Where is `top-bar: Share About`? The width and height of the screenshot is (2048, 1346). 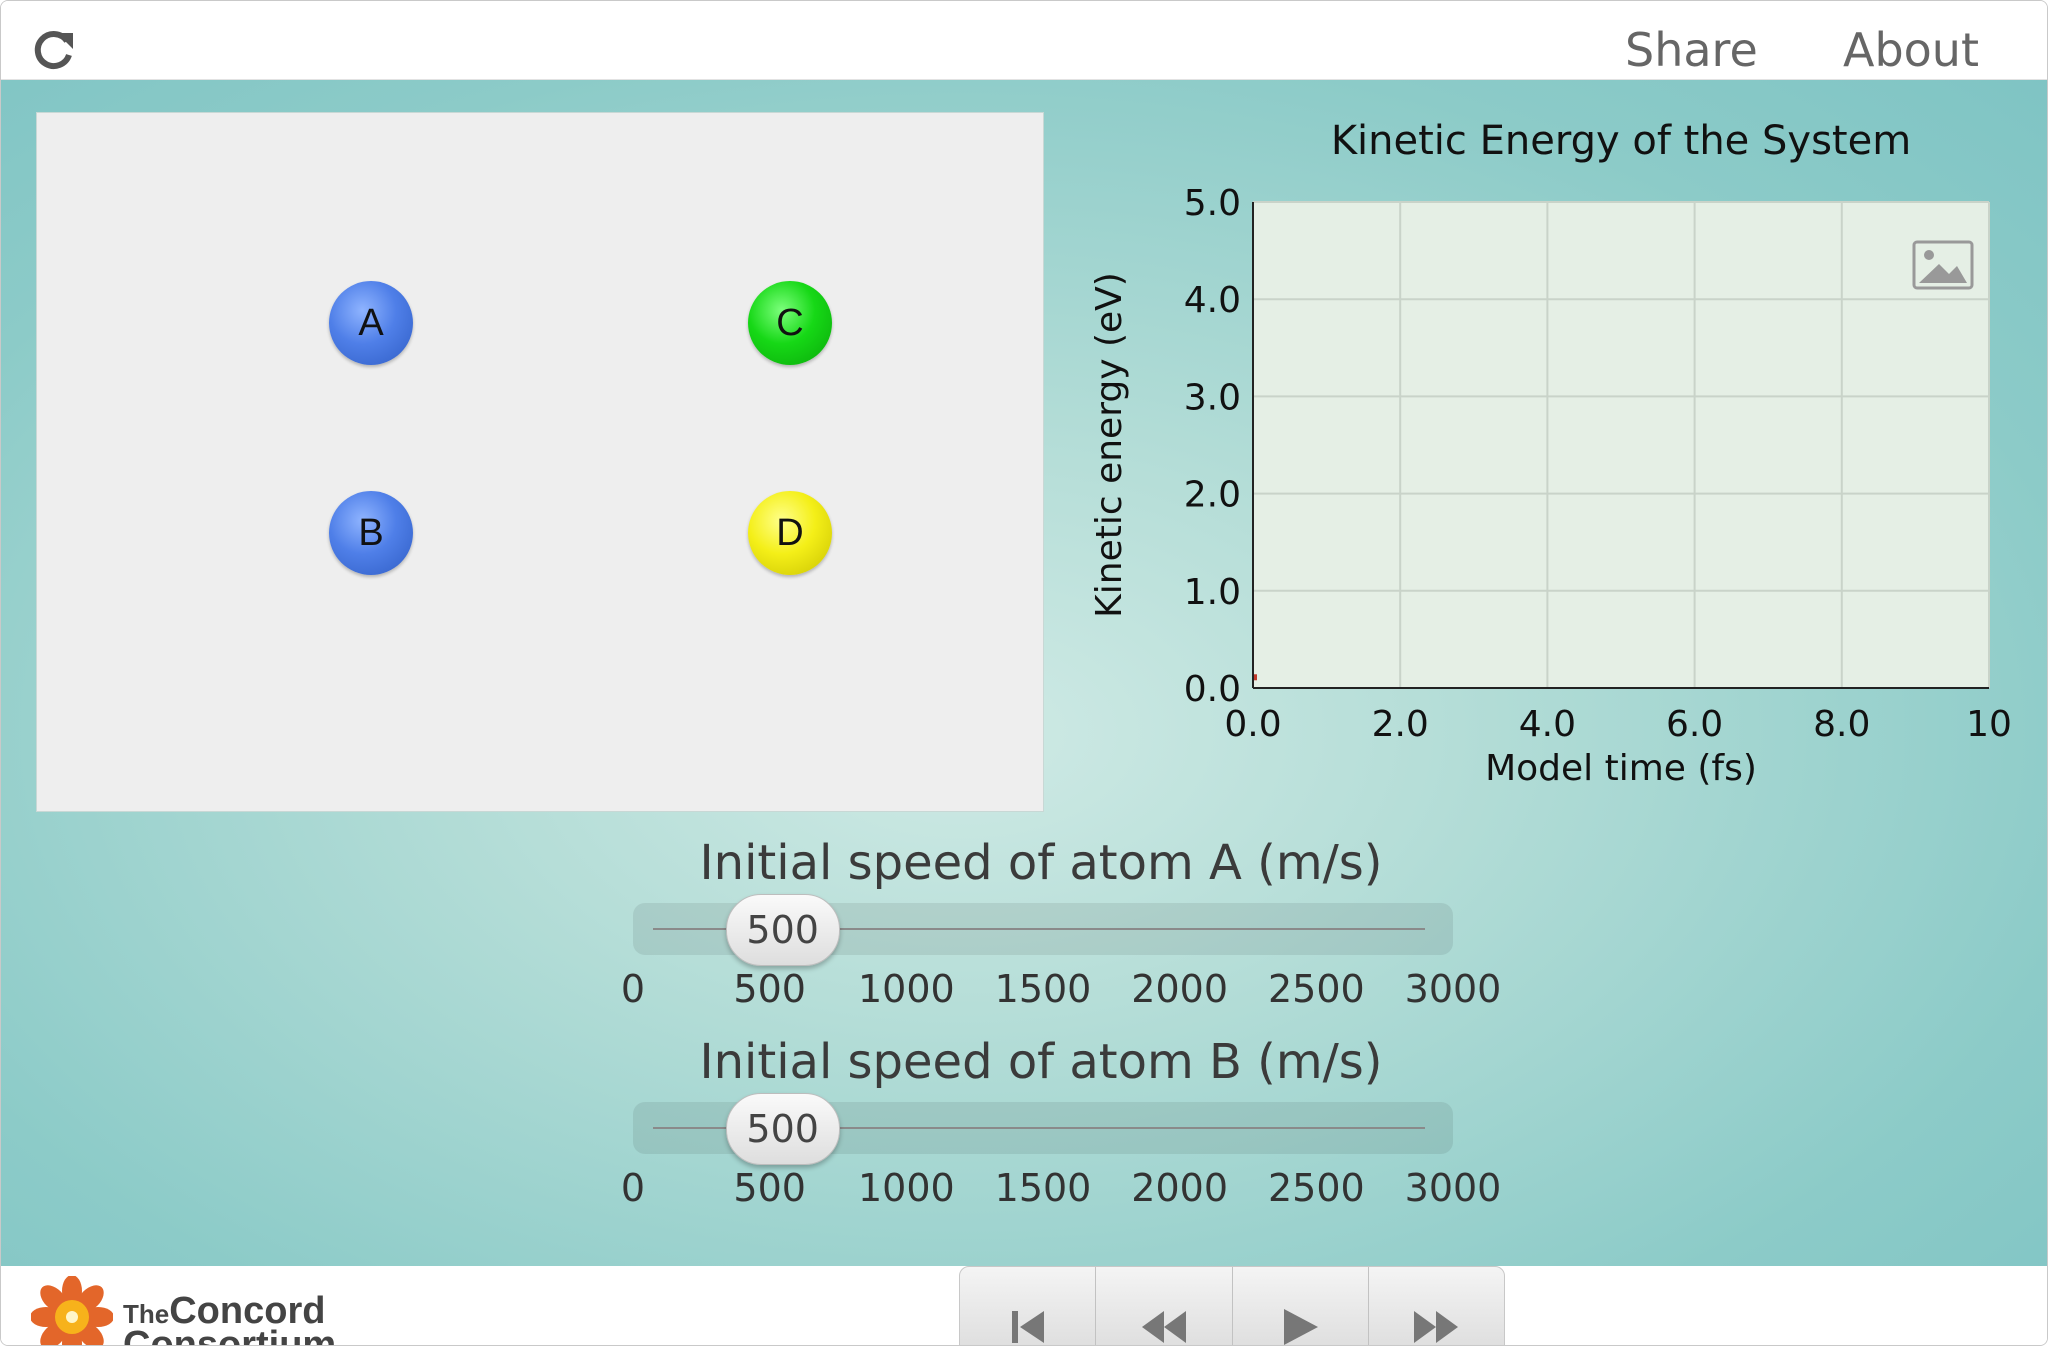 top-bar: Share About is located at coordinates (1024, 40).